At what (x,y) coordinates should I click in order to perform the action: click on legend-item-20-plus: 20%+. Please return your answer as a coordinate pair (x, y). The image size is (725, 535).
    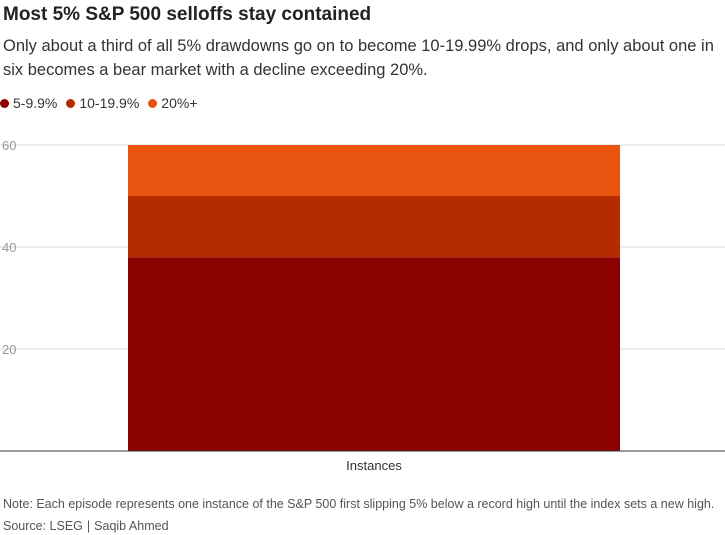
    Looking at the image, I should click on (173, 103).